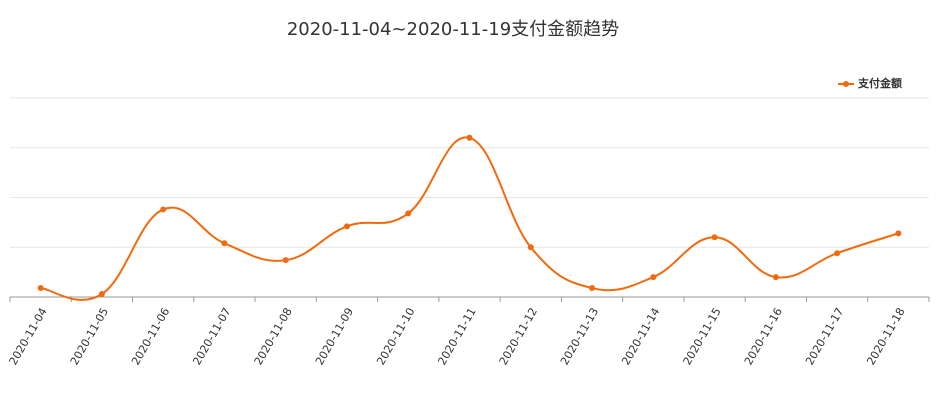 Image resolution: width=945 pixels, height=413 pixels. I want to click on legend-marker, so click(846, 84).